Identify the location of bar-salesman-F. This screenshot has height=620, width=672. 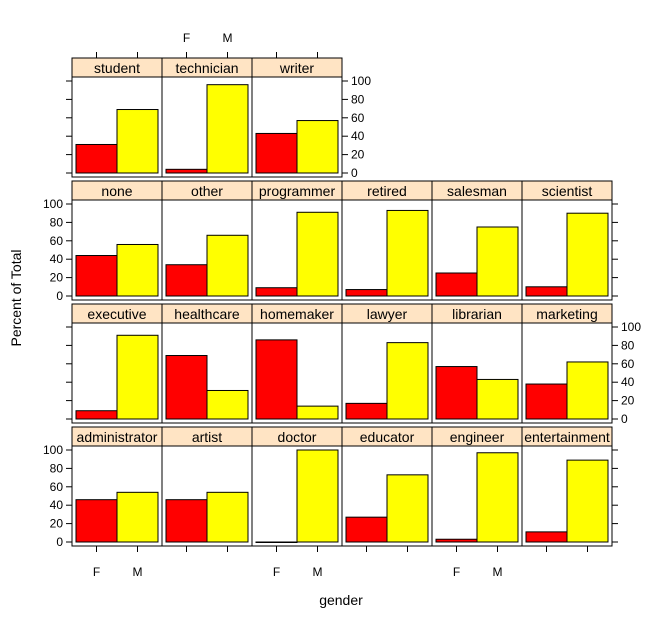
(456, 284).